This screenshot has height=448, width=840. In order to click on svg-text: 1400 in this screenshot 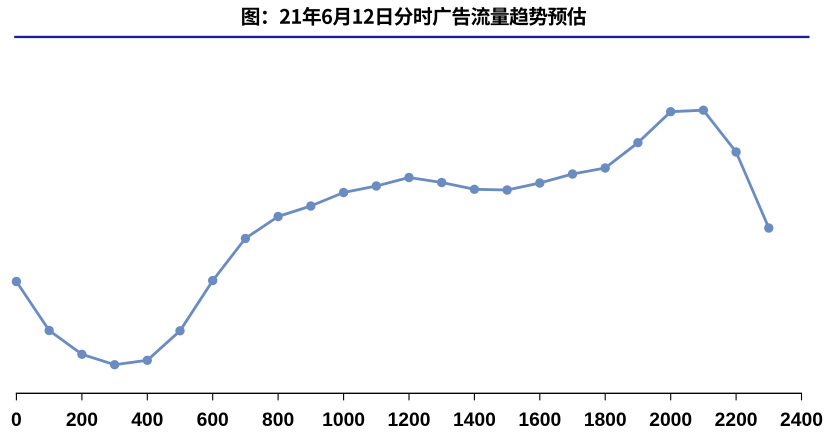, I will do `click(474, 420)`.